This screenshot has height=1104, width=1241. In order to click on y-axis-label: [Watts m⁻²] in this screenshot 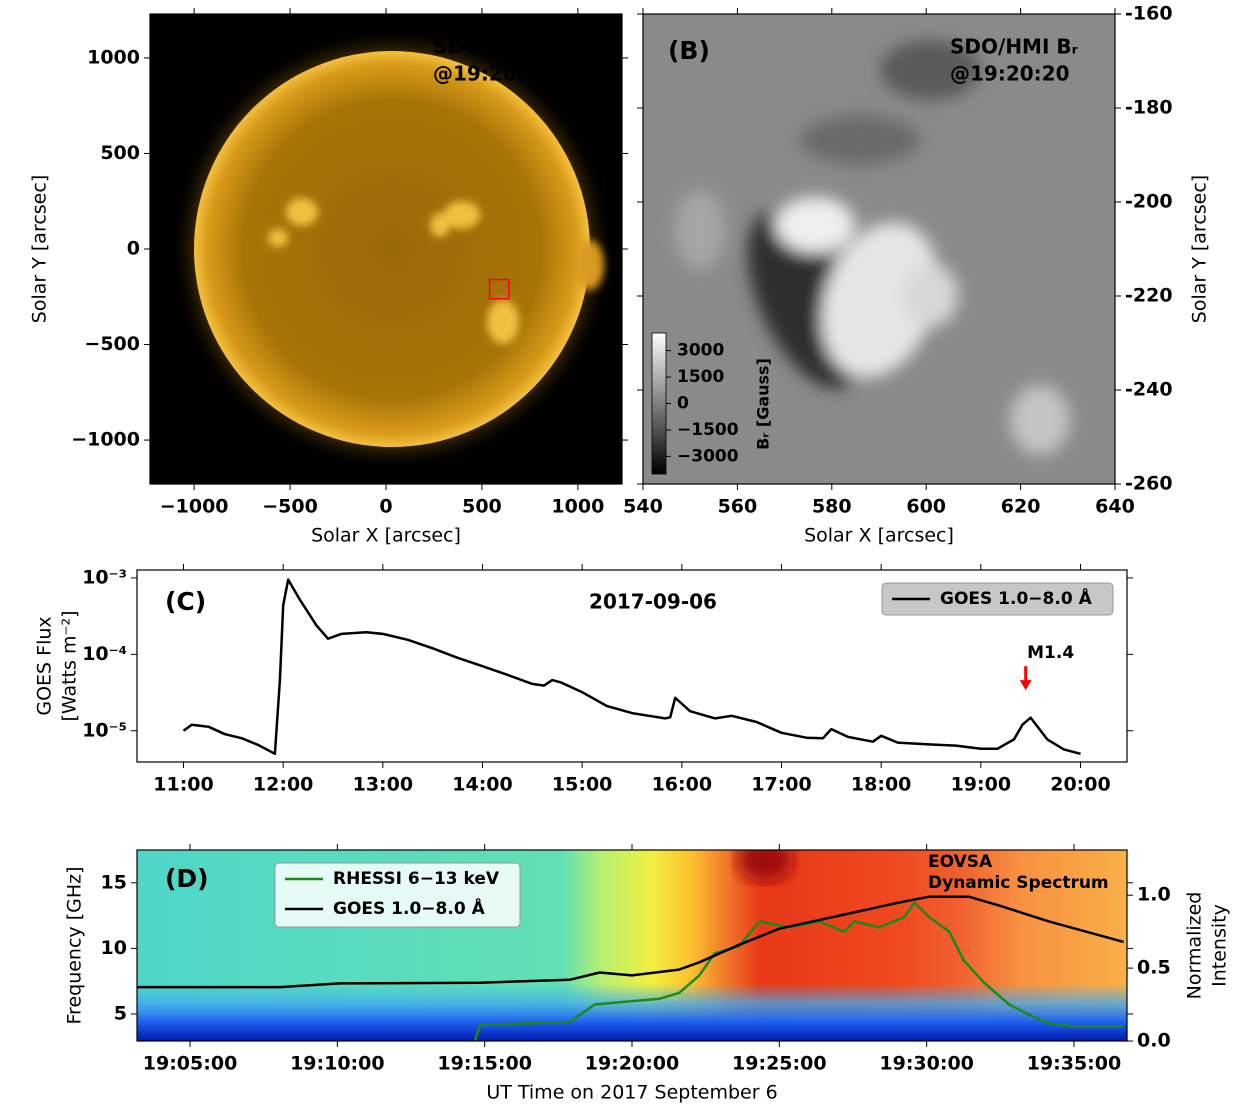, I will do `click(70, 665)`.